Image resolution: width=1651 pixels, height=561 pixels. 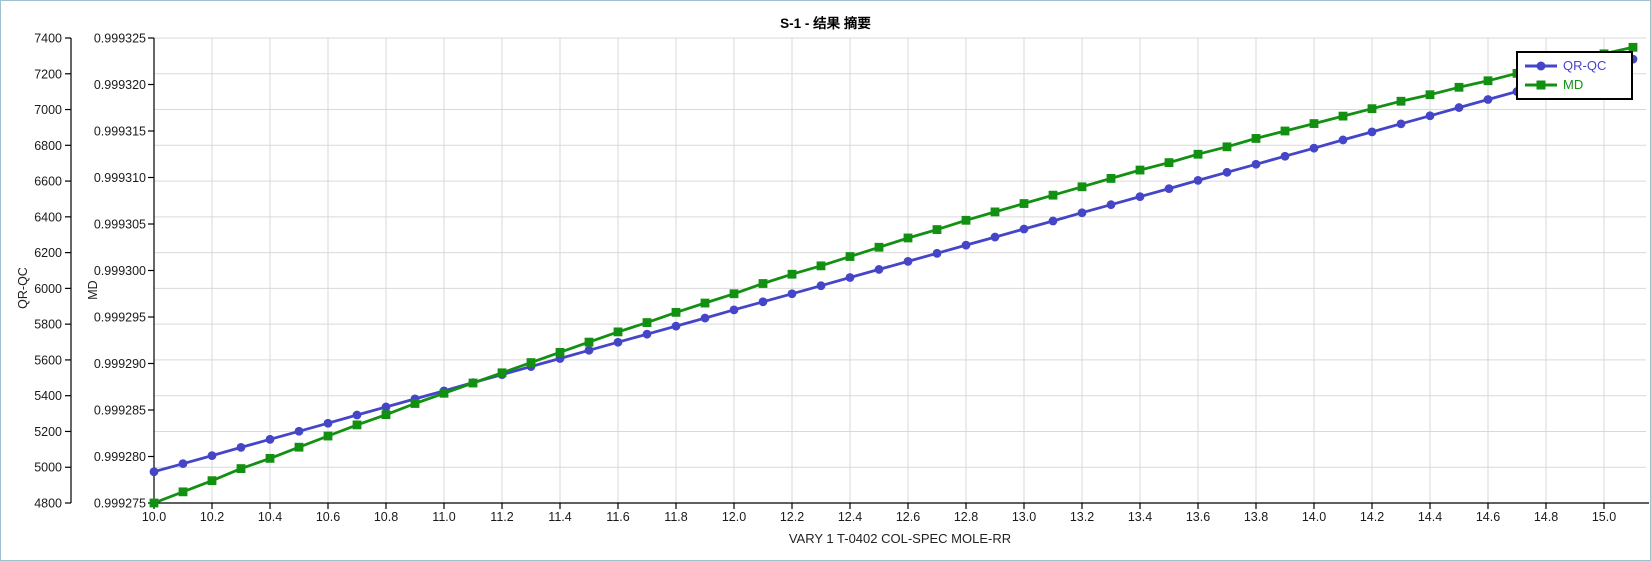 I want to click on y-inner-tick-label: 0.999315, so click(x=120, y=132).